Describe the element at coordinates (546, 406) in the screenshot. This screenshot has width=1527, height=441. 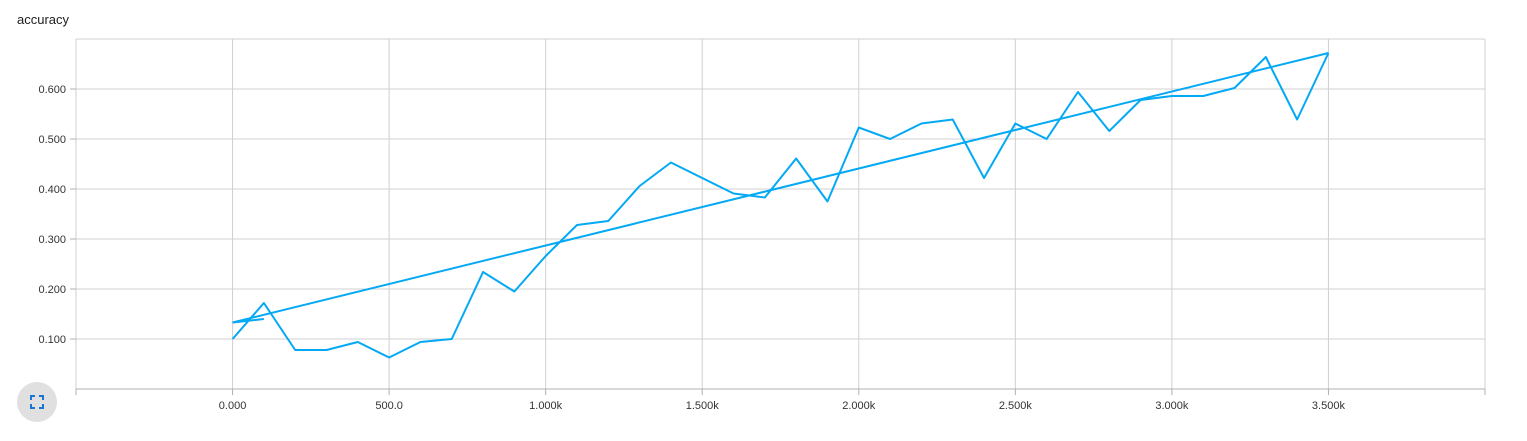
I see `x-tick-label: 1.000k` at that location.